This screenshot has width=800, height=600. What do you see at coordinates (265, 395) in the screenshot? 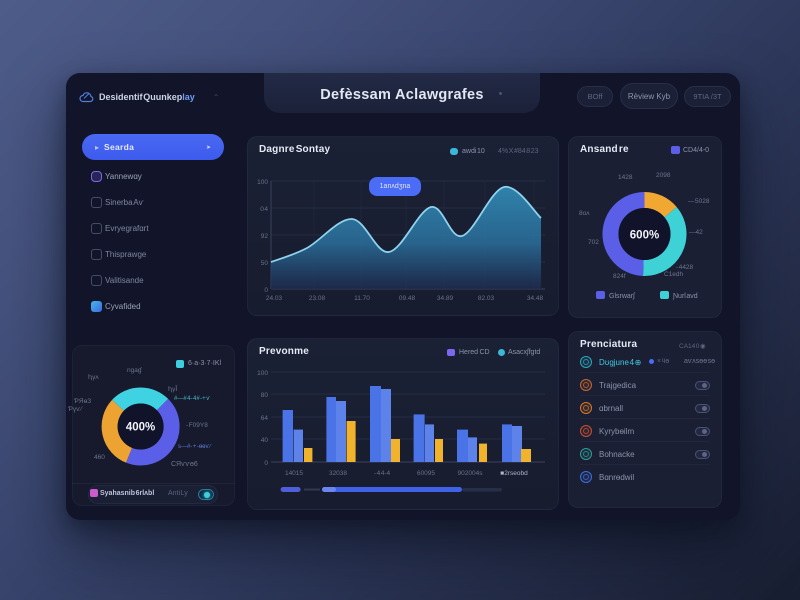
I see `svg-text: 80` at bounding box center [265, 395].